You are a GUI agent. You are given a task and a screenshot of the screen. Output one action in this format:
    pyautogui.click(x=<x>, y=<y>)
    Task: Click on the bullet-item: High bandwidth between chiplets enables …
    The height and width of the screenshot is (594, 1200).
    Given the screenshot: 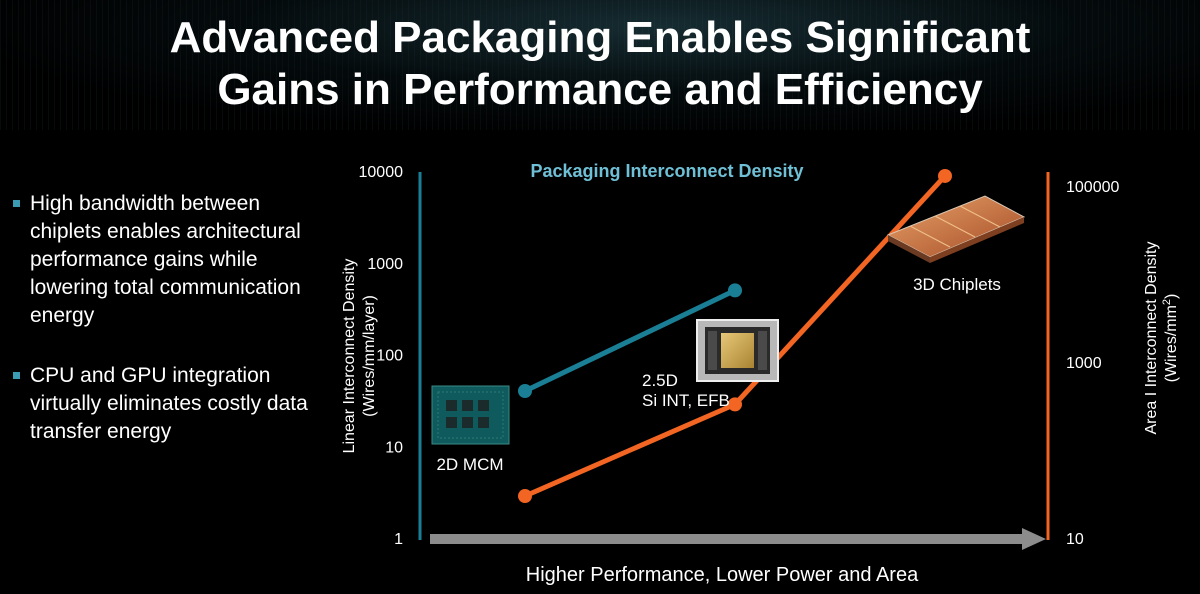 What is the action you would take?
    pyautogui.click(x=163, y=260)
    